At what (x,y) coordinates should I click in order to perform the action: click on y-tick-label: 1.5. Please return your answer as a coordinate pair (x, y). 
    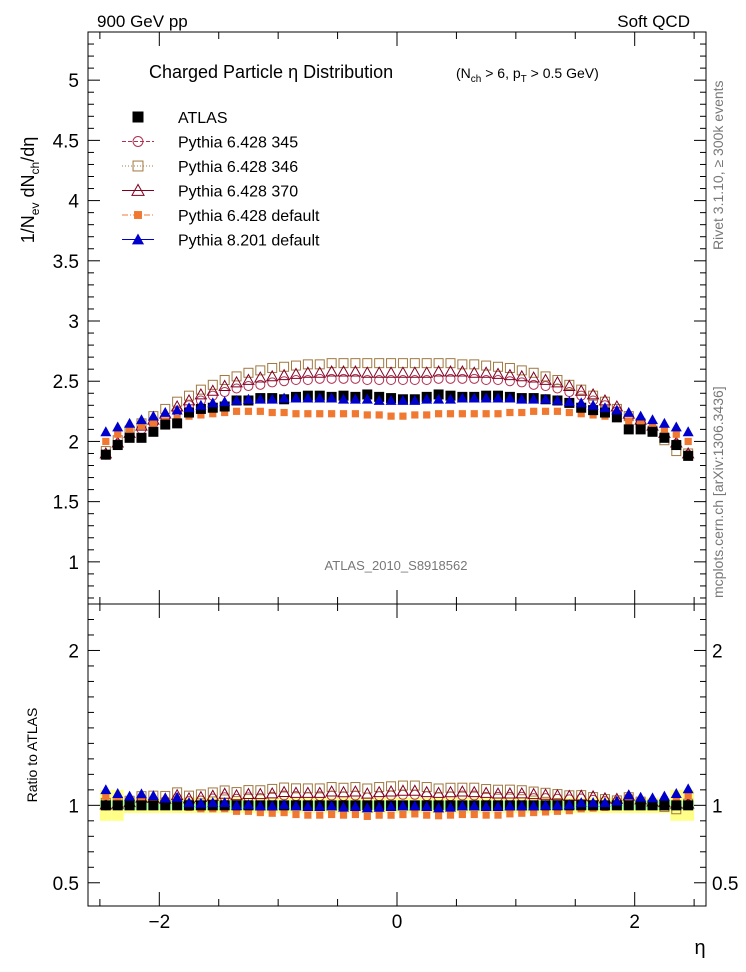
    Looking at the image, I should click on (66, 503).